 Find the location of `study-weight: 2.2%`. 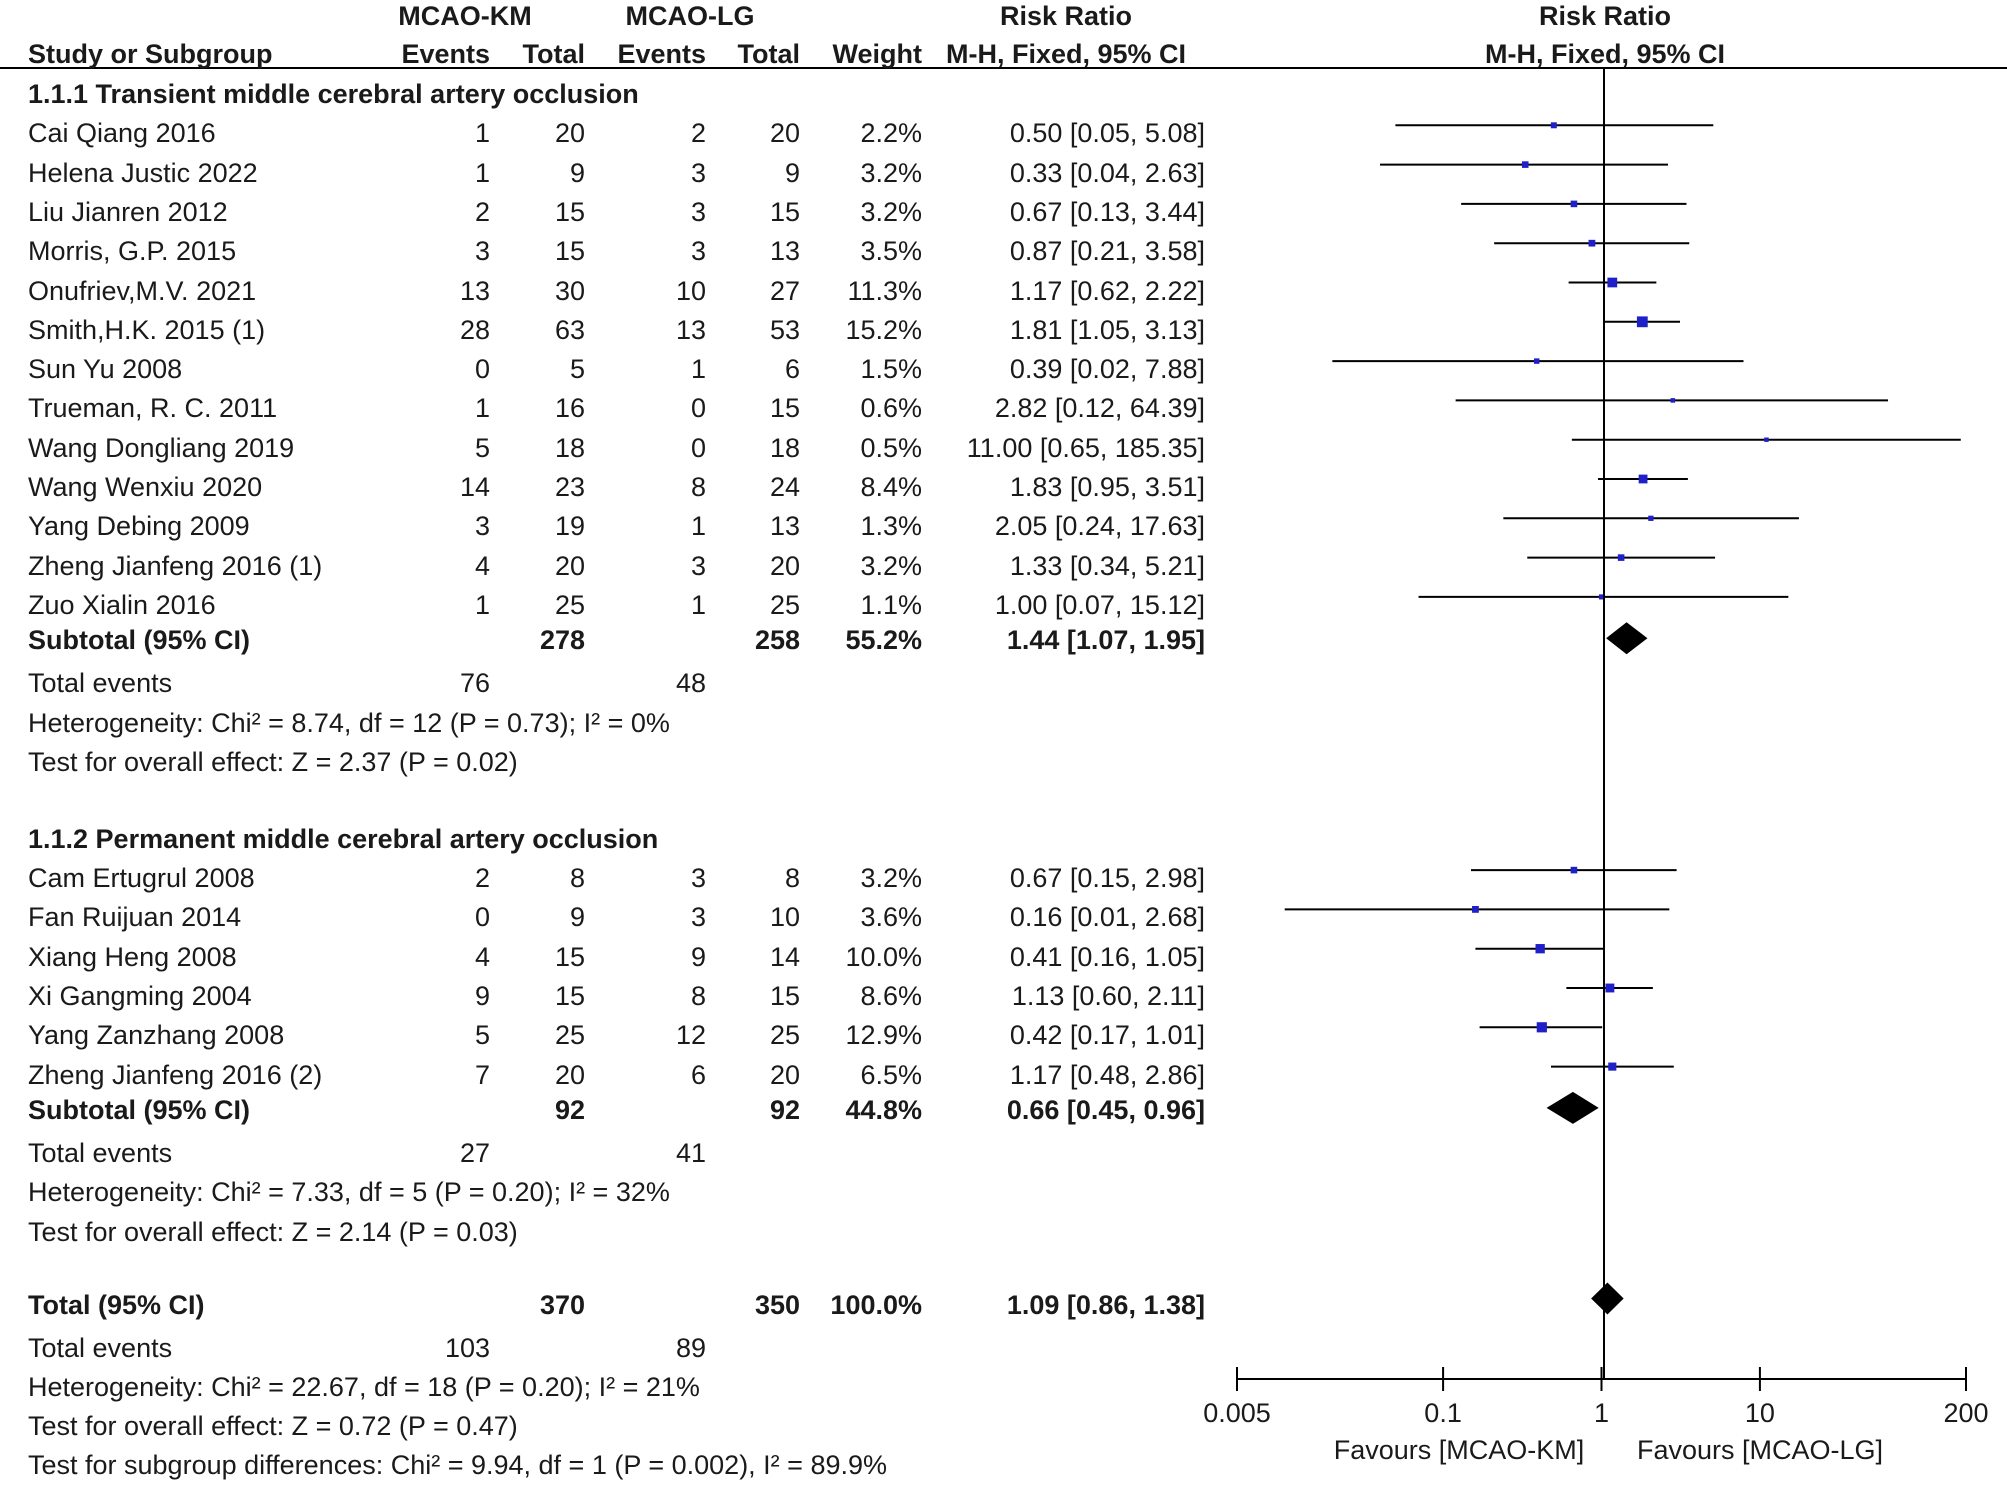

study-weight: 2.2% is located at coordinates (891, 133).